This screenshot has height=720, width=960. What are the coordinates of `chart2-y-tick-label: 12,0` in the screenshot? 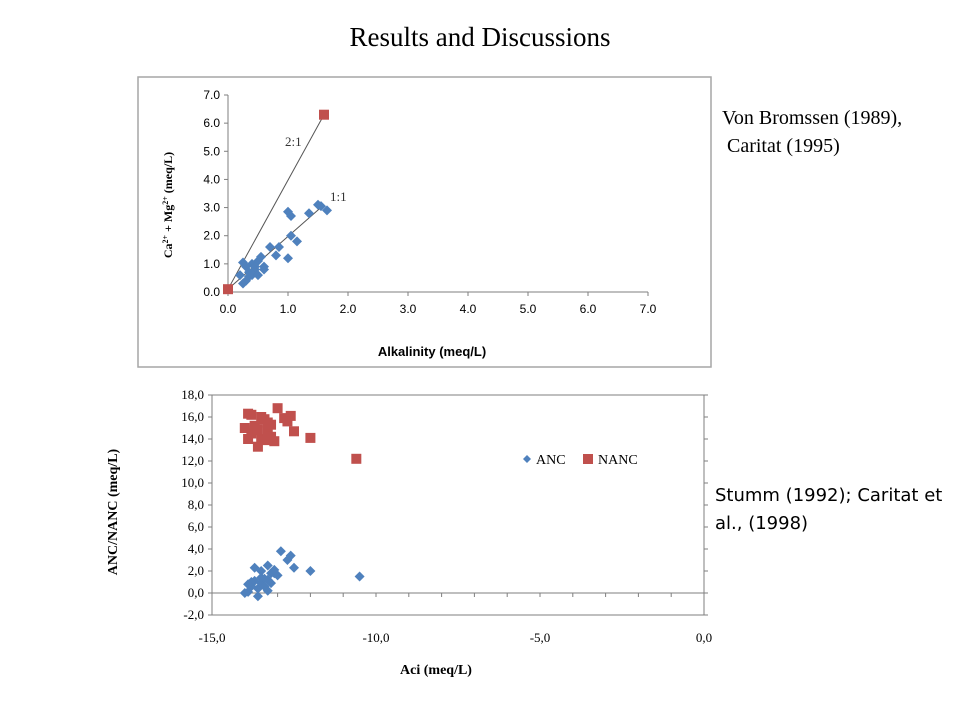 It's located at (192, 460).